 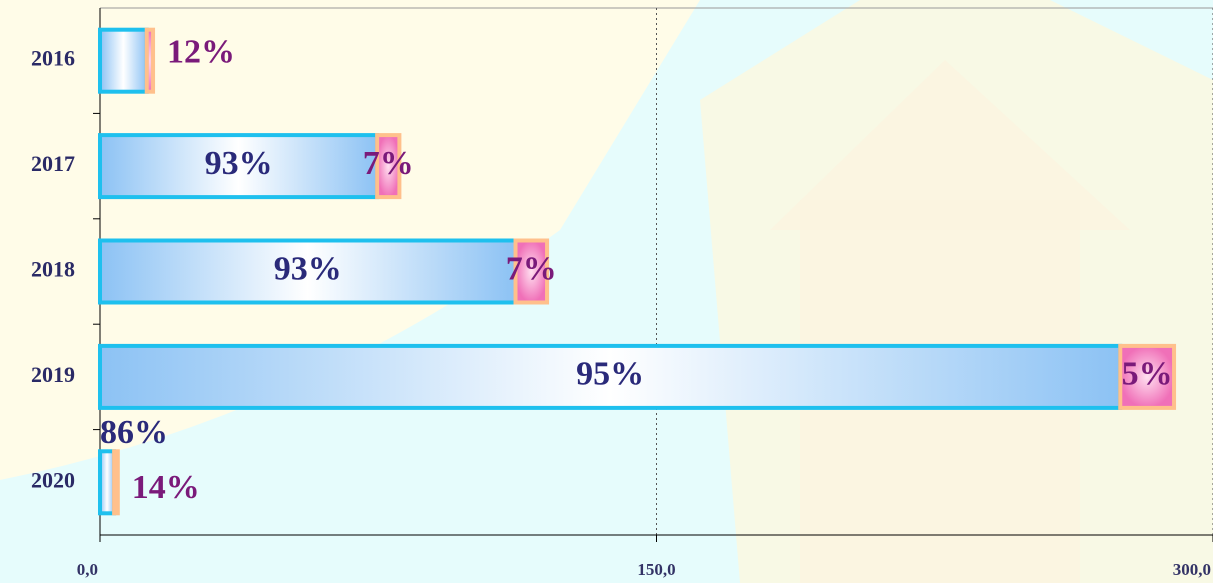 What do you see at coordinates (53, 479) in the screenshot?
I see `y-tick-label: 2020` at bounding box center [53, 479].